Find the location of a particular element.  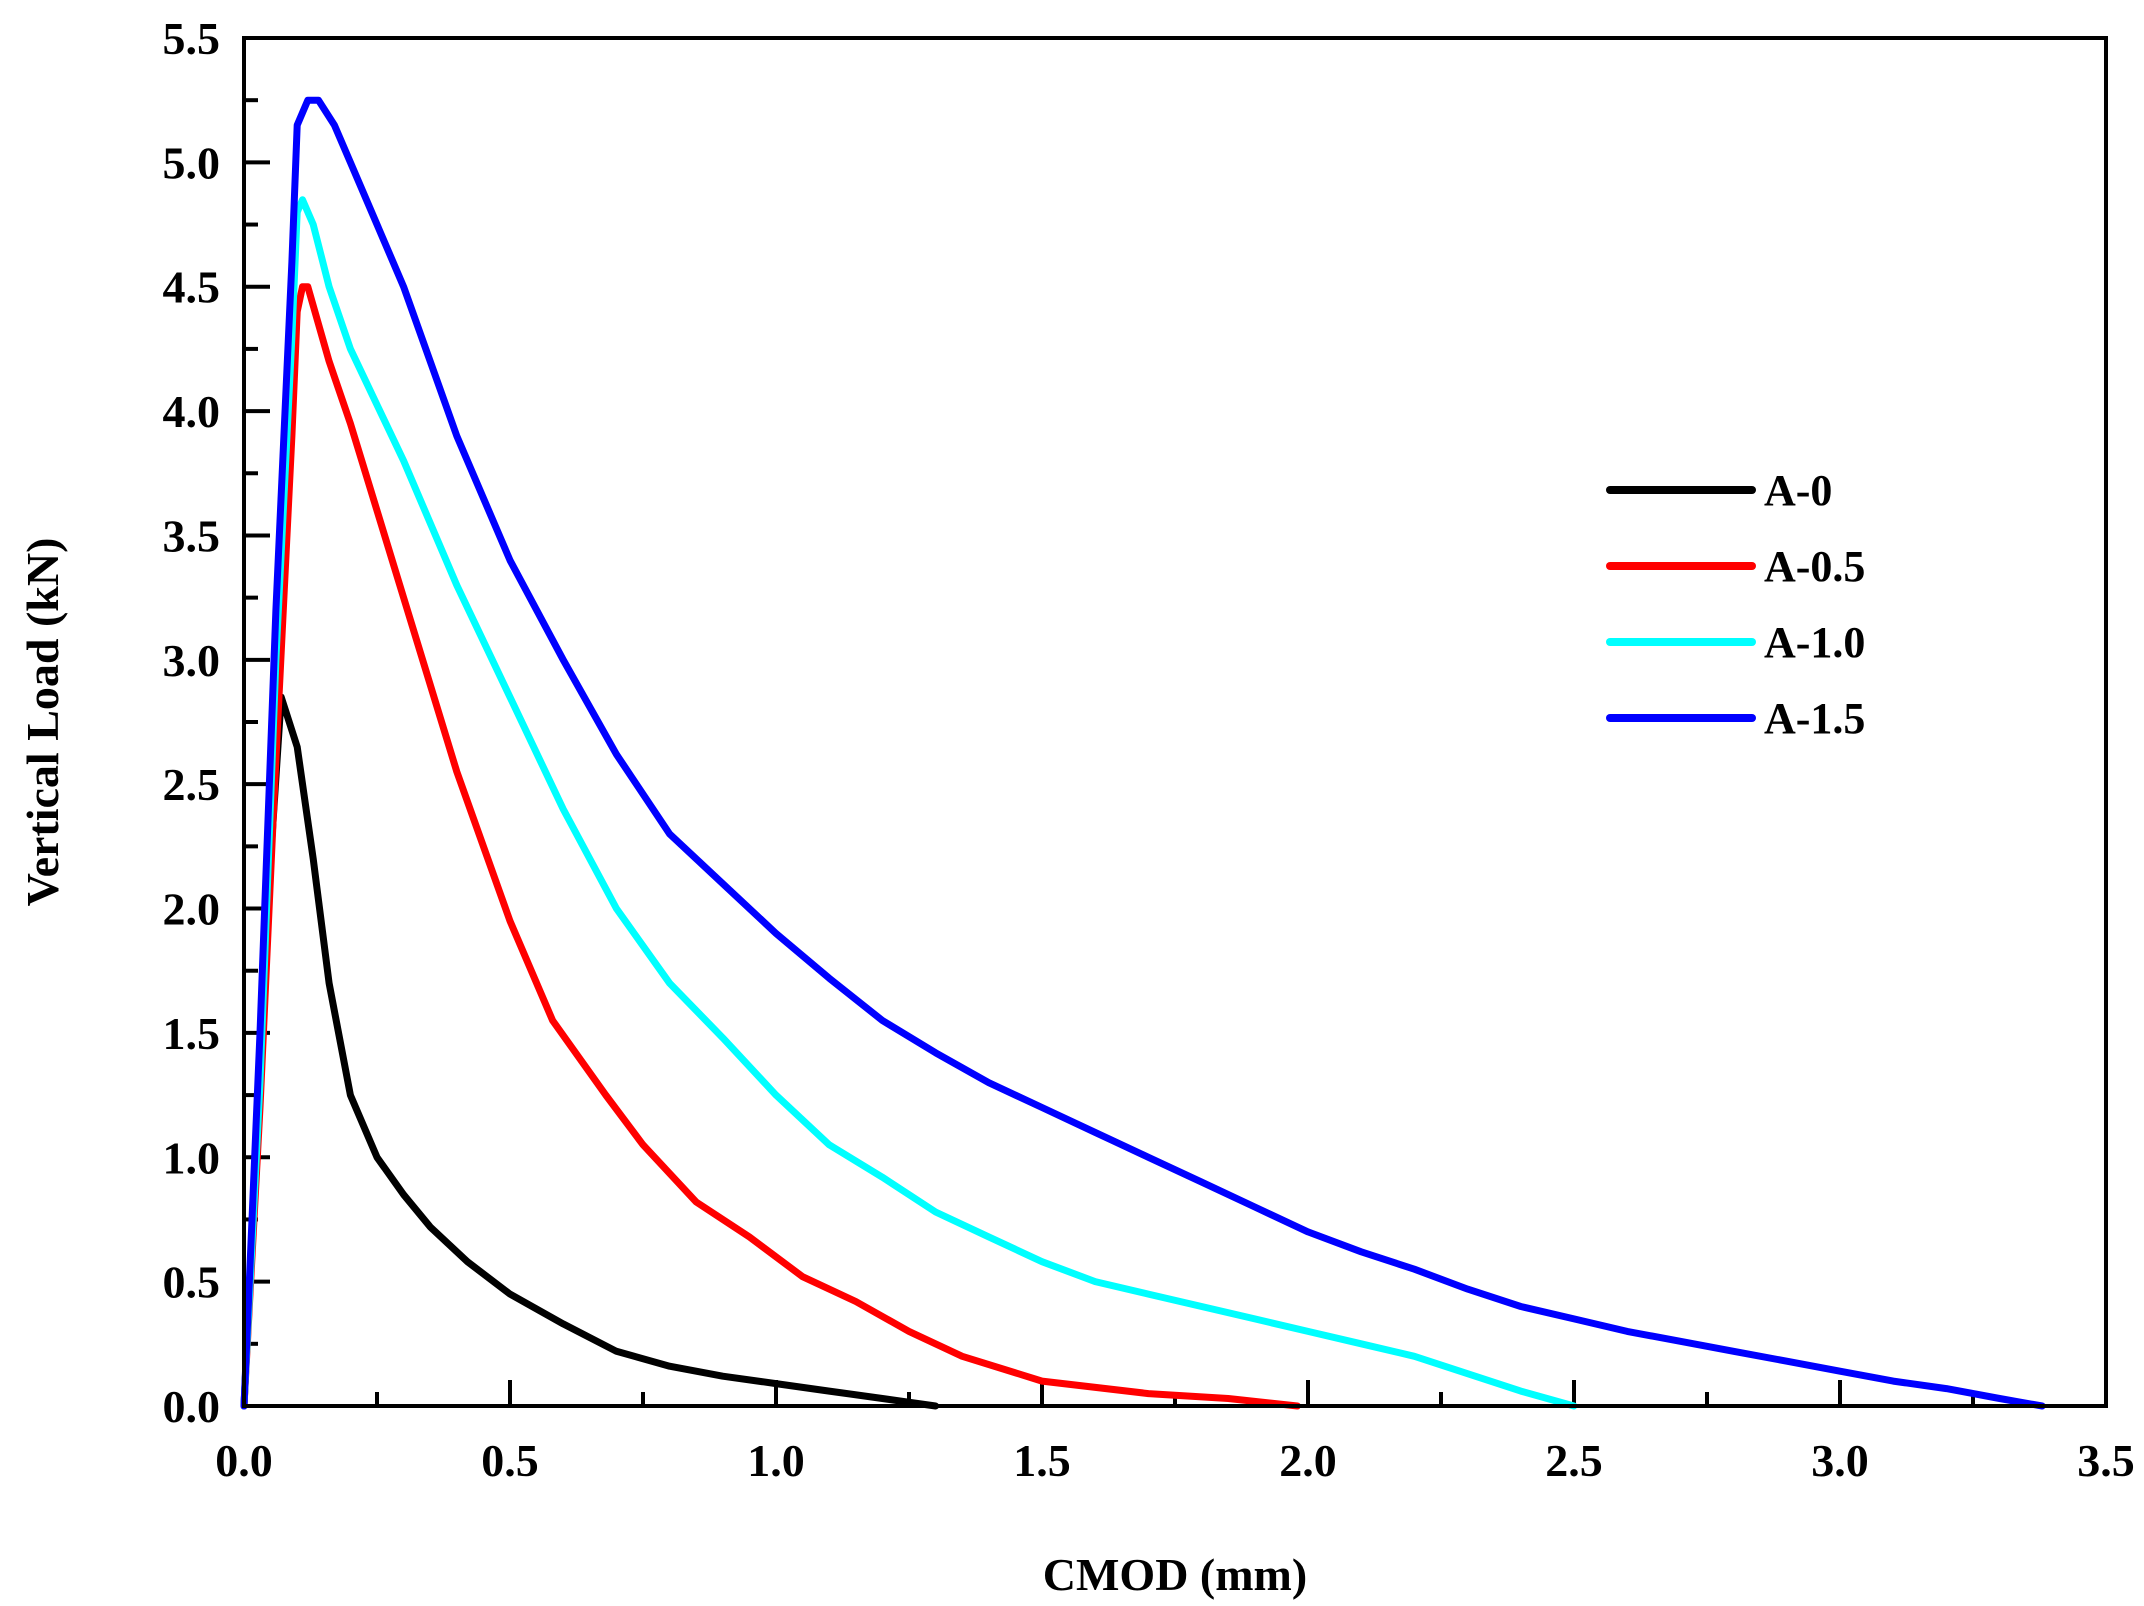

x-tick-label: 2.0 is located at coordinates (1308, 1460).